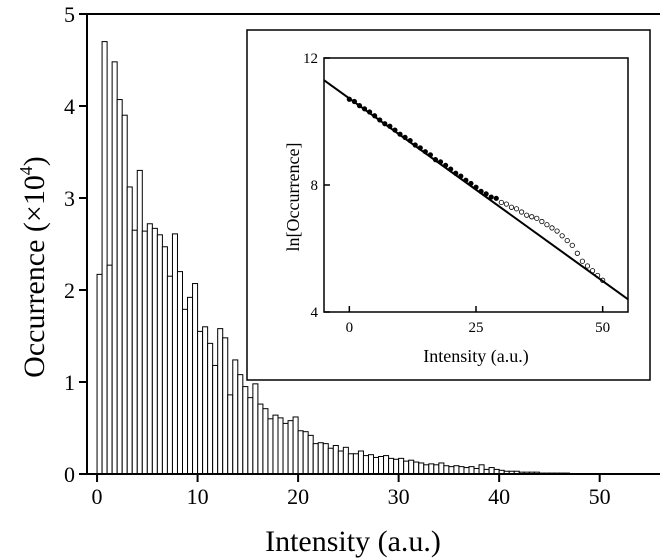 The image size is (660, 559). I want to click on main-y-tick-label: 2, so click(69, 290).